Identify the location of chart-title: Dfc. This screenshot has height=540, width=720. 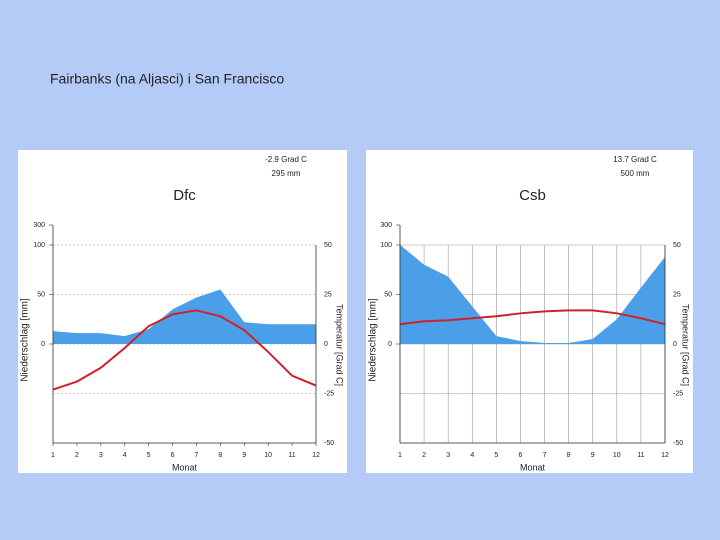
(184, 195).